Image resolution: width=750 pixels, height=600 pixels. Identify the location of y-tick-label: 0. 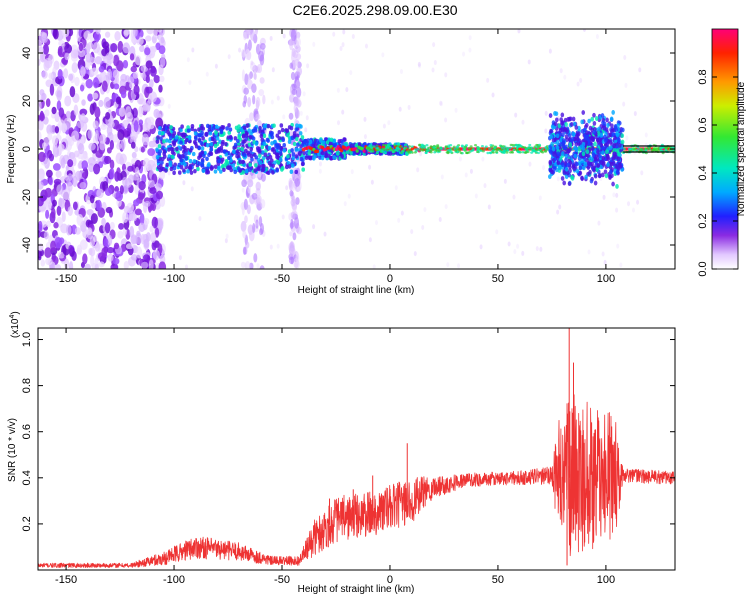
(27, 149).